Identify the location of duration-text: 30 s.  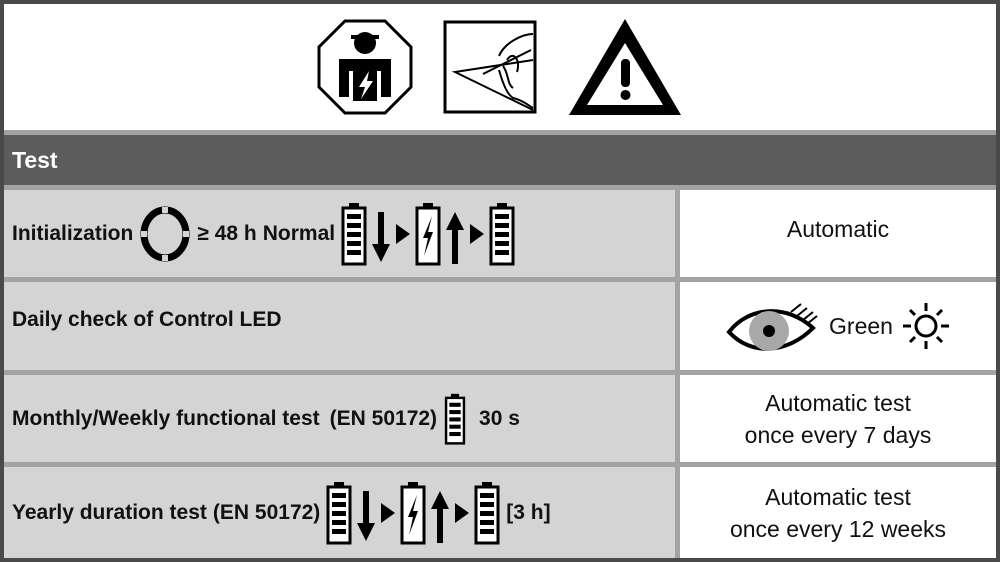
(499, 418).